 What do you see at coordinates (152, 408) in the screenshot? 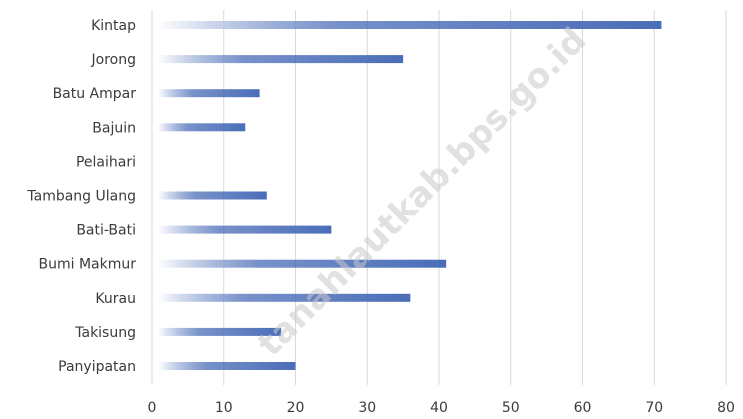
I see `x-tick-label: 0` at bounding box center [152, 408].